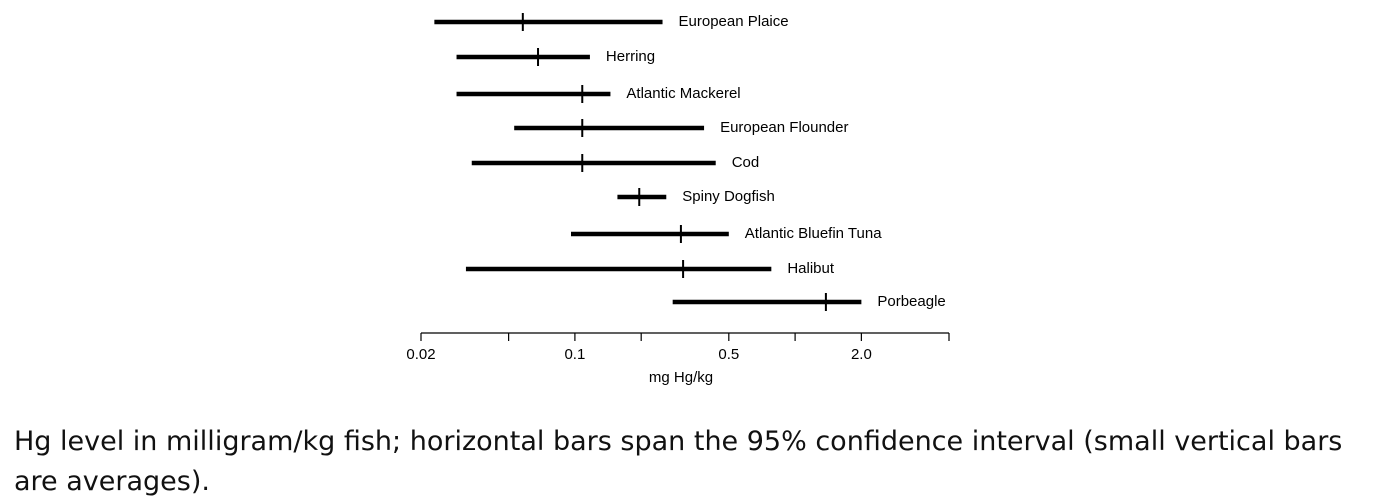 The height and width of the screenshot is (504, 1375). What do you see at coordinates (811, 268) in the screenshot?
I see `category-label: Halibut` at bounding box center [811, 268].